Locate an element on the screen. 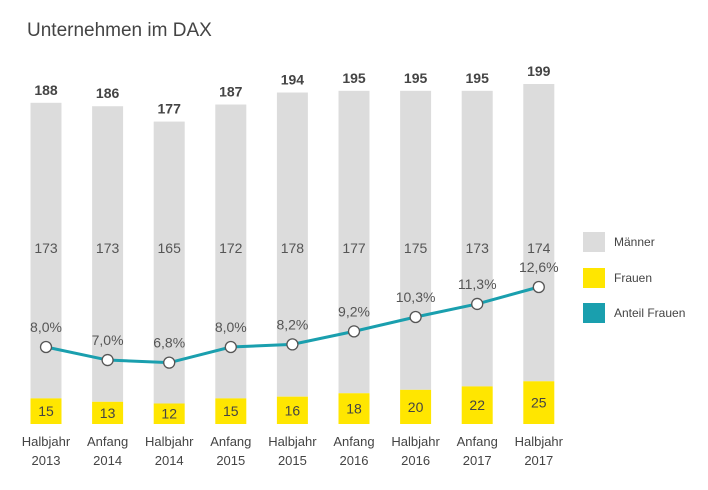 The image size is (708, 490). frauen-value-label: 12 is located at coordinates (169, 414).